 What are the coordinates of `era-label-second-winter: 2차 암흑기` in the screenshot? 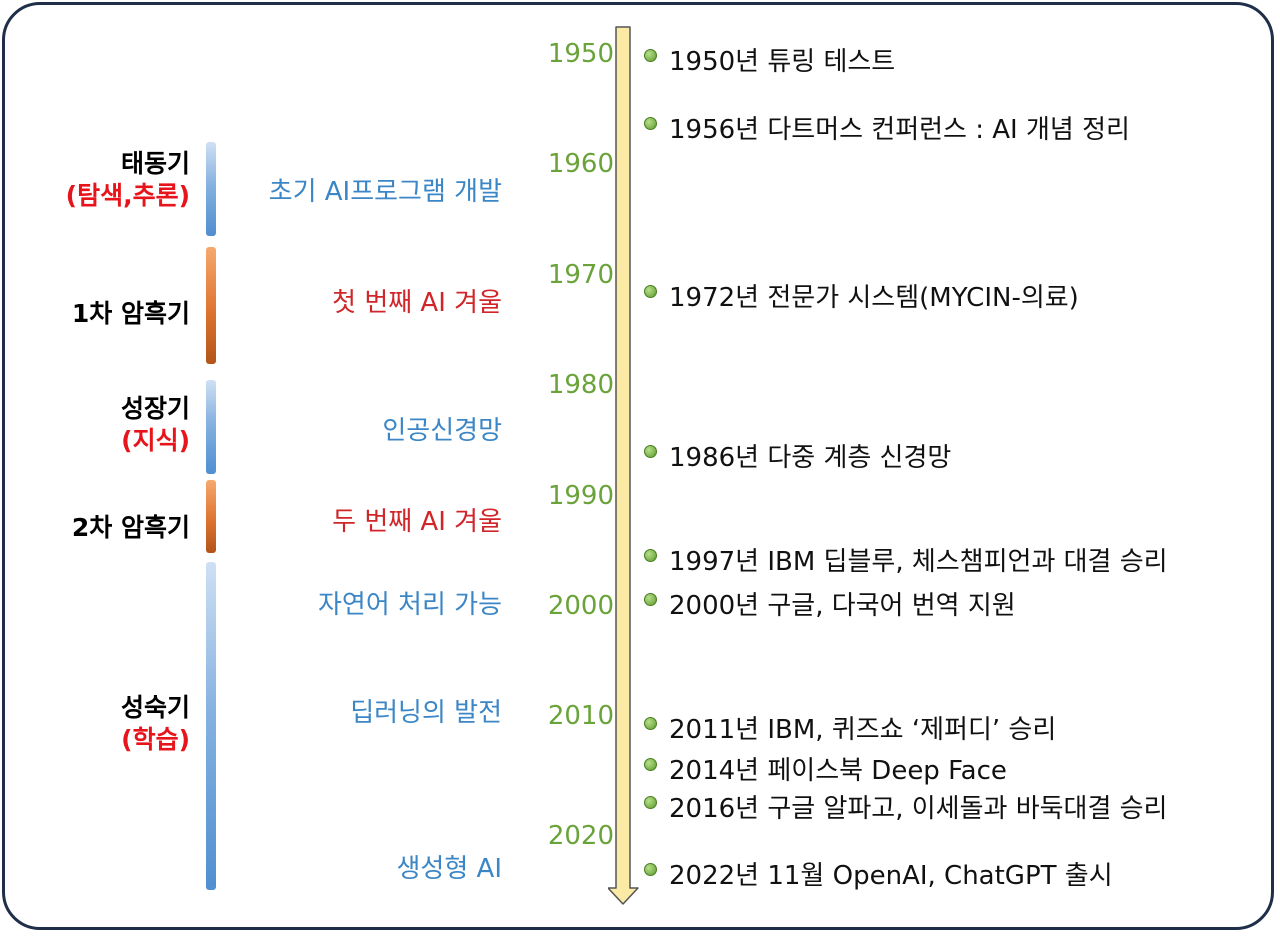 It's located at (95, 528).